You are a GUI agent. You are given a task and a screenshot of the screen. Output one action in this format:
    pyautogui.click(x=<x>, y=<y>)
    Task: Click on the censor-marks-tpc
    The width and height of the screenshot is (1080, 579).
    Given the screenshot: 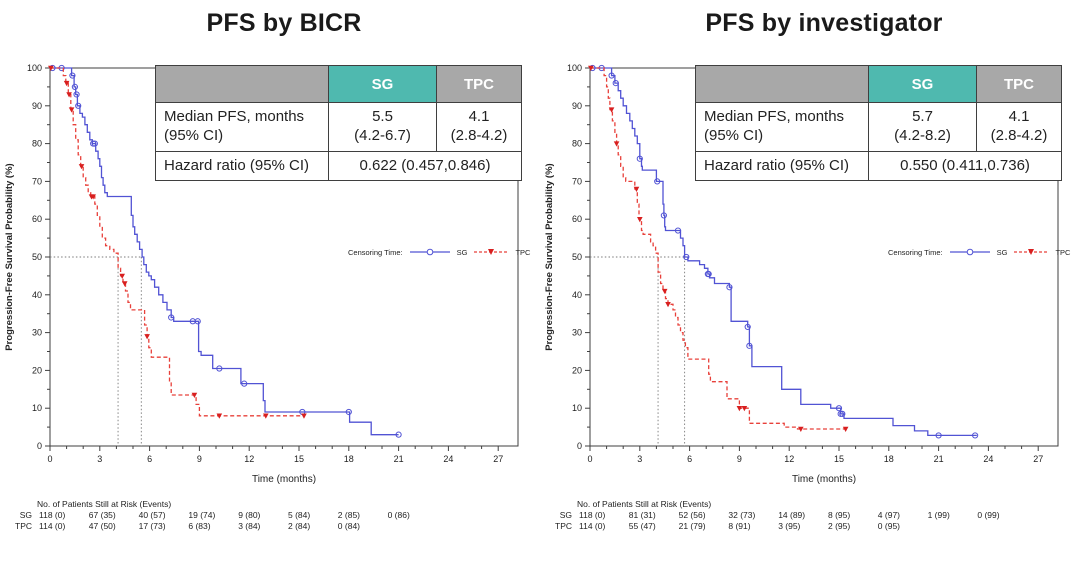 What is the action you would take?
    pyautogui.click(x=177, y=242)
    